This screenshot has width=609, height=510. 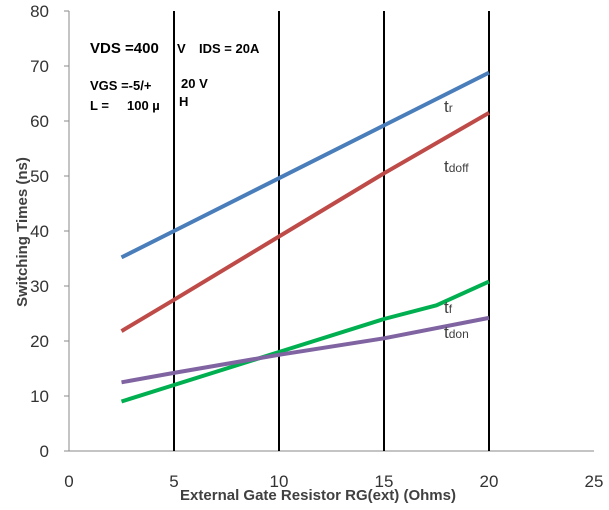 I want to click on series-line-tf, so click(x=305, y=341).